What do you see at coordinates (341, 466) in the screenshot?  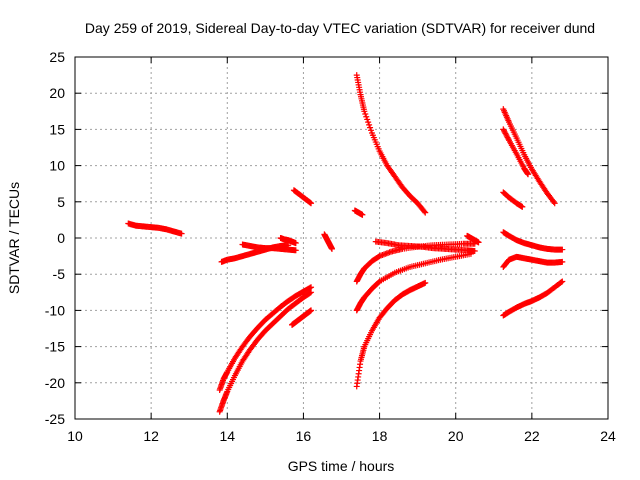 I see `x-axis-label: GPS time / hours` at bounding box center [341, 466].